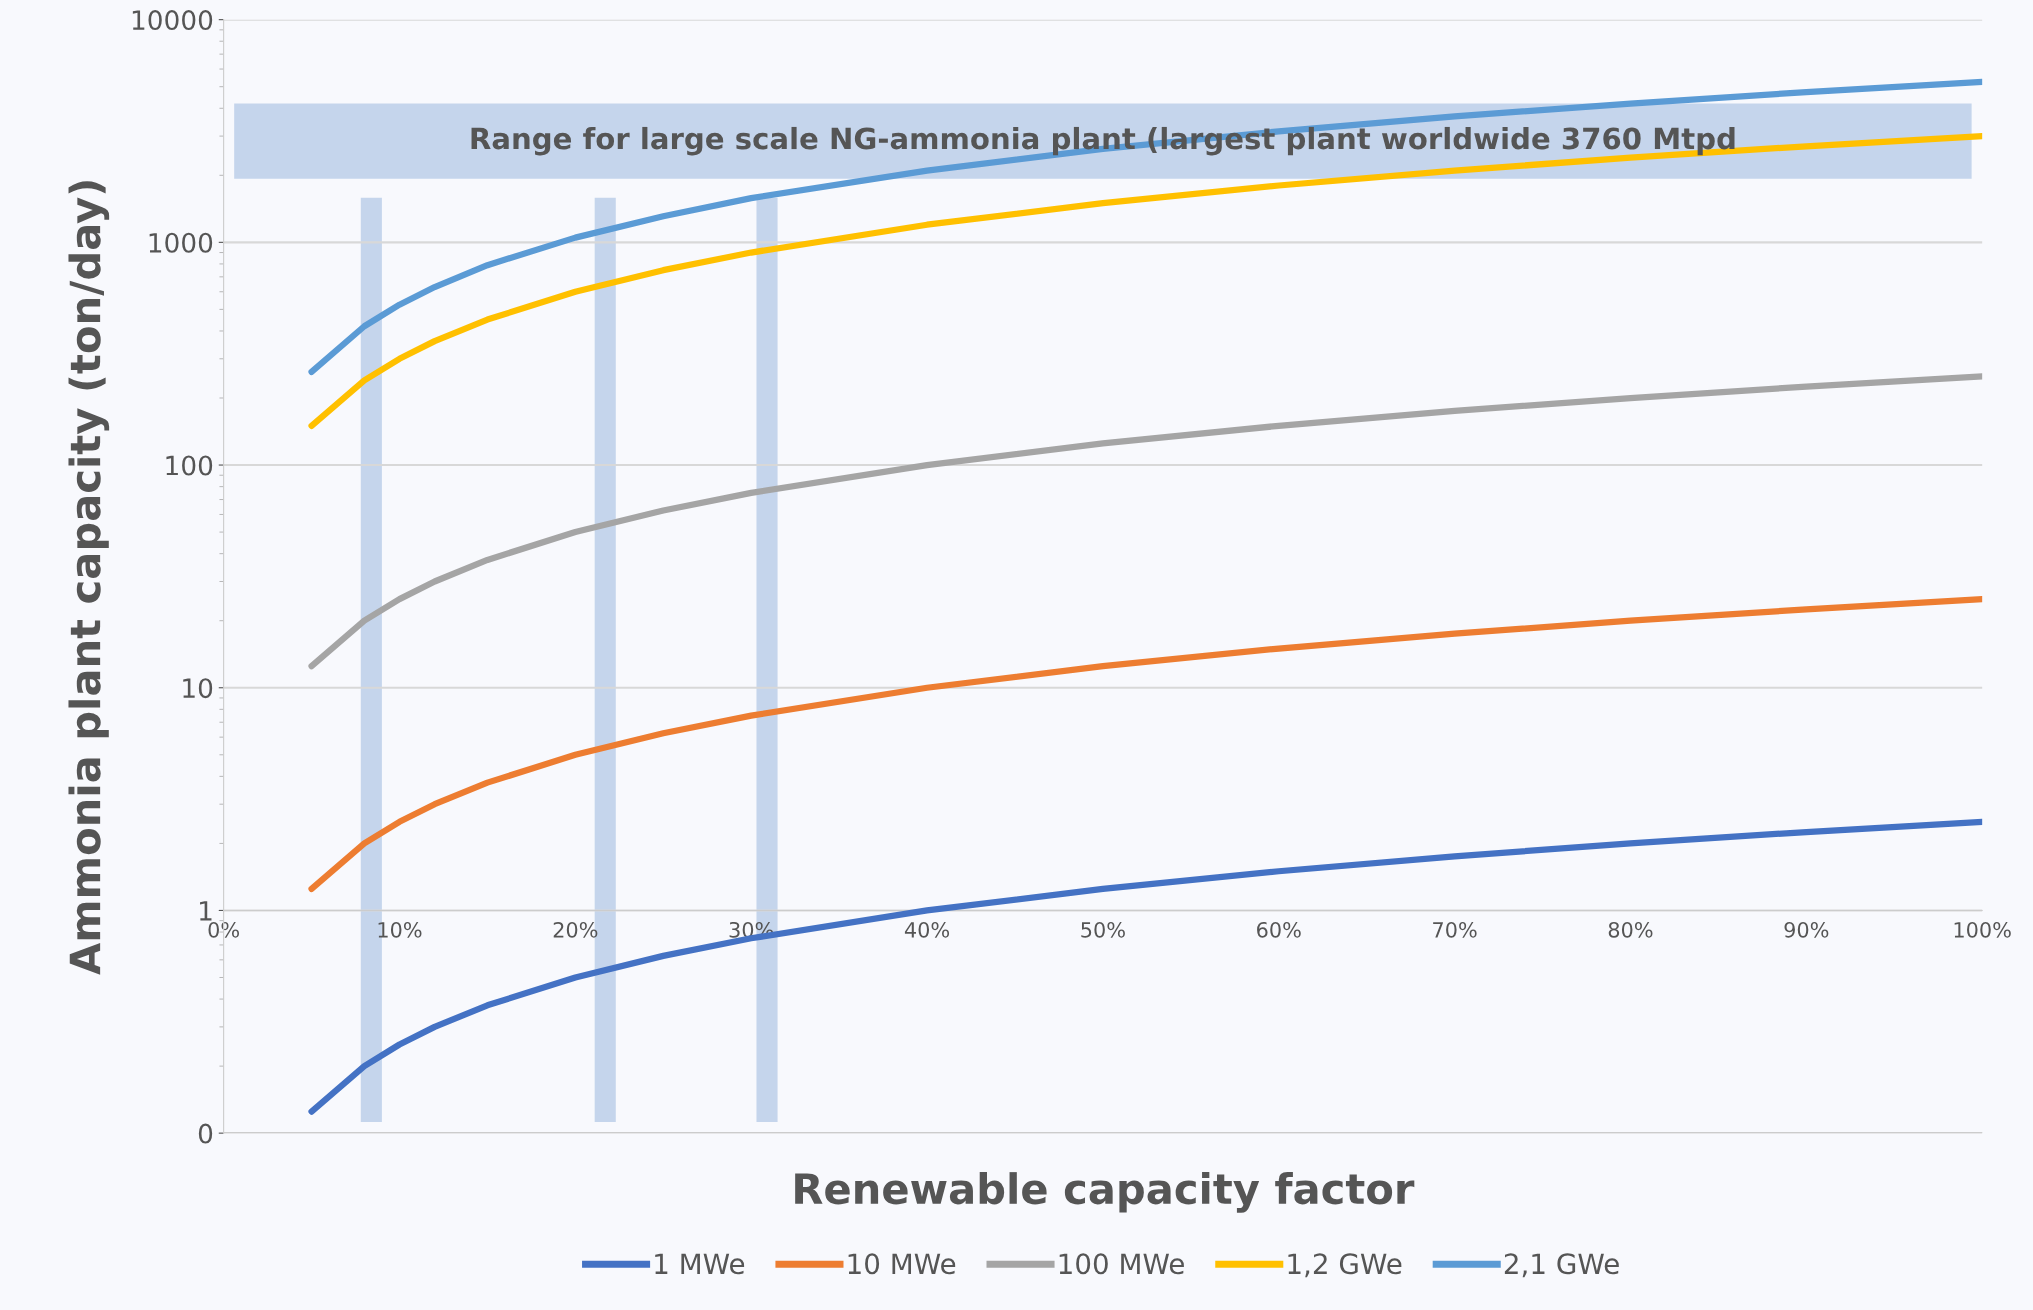  What do you see at coordinates (172, 20) in the screenshot?
I see `y-tick-label: 10000` at bounding box center [172, 20].